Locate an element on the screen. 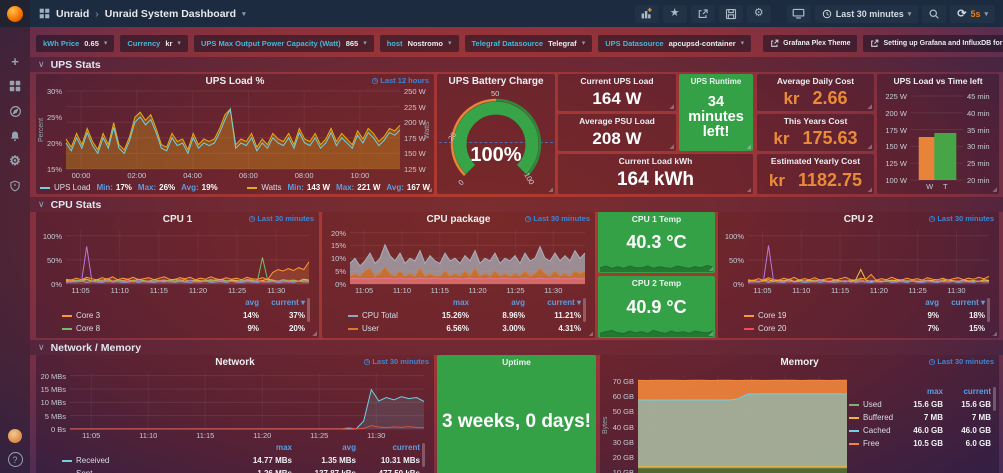 This screenshot has width=1003, height=473. explore-compass-icon is located at coordinates (15, 111).